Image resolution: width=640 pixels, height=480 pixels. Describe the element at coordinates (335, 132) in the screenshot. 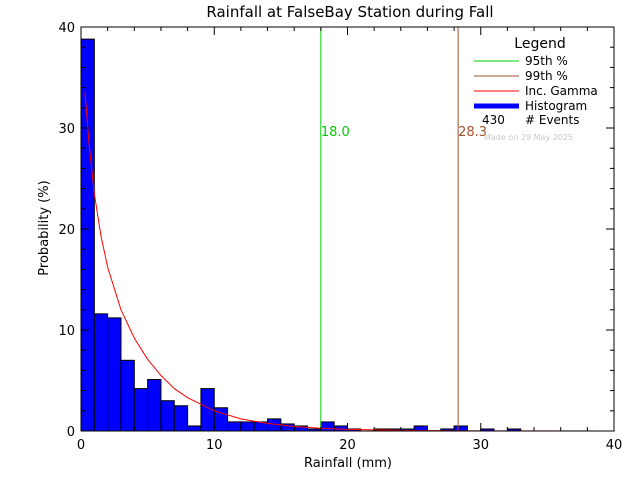

I see `percentile-95-label: 18.0` at that location.